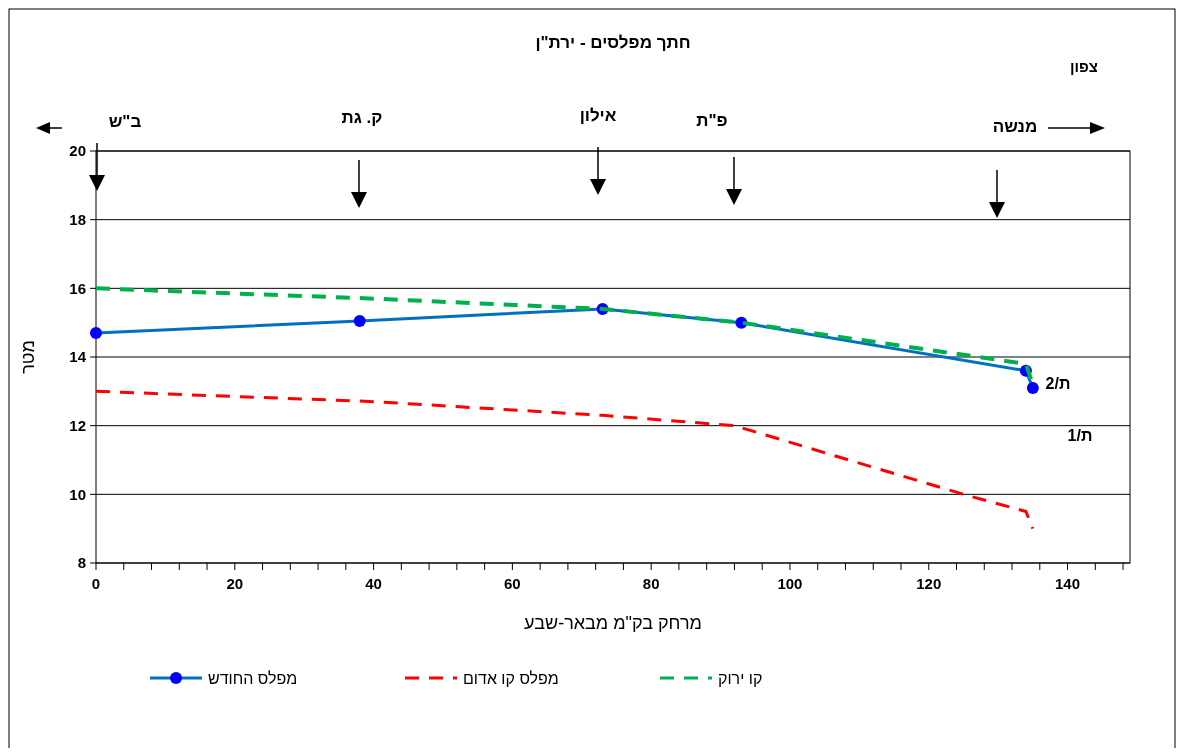  What do you see at coordinates (1068, 583) in the screenshot?
I see `x-tick-label: 140` at bounding box center [1068, 583].